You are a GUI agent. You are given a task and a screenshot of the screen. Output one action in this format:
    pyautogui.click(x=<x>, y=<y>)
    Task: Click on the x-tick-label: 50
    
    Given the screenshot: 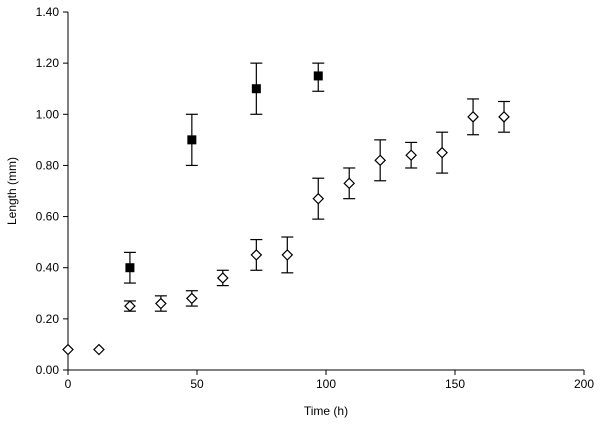 What is the action you would take?
    pyautogui.click(x=197, y=384)
    